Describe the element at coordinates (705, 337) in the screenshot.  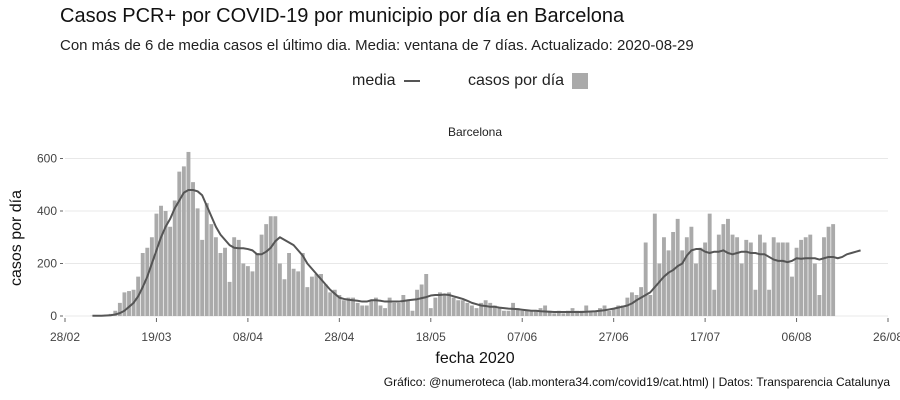
I see `x-tick-label: 17/07` at that location.